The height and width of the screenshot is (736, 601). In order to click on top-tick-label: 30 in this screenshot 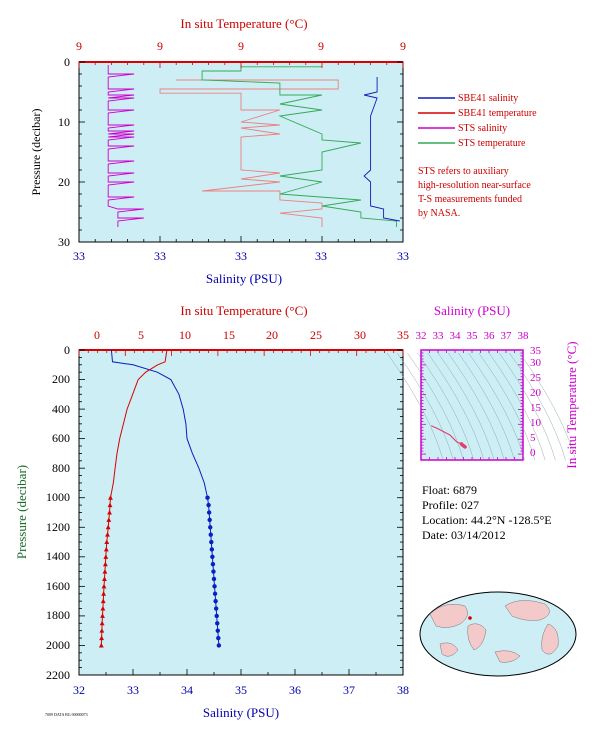, I will do `click(360, 335)`.